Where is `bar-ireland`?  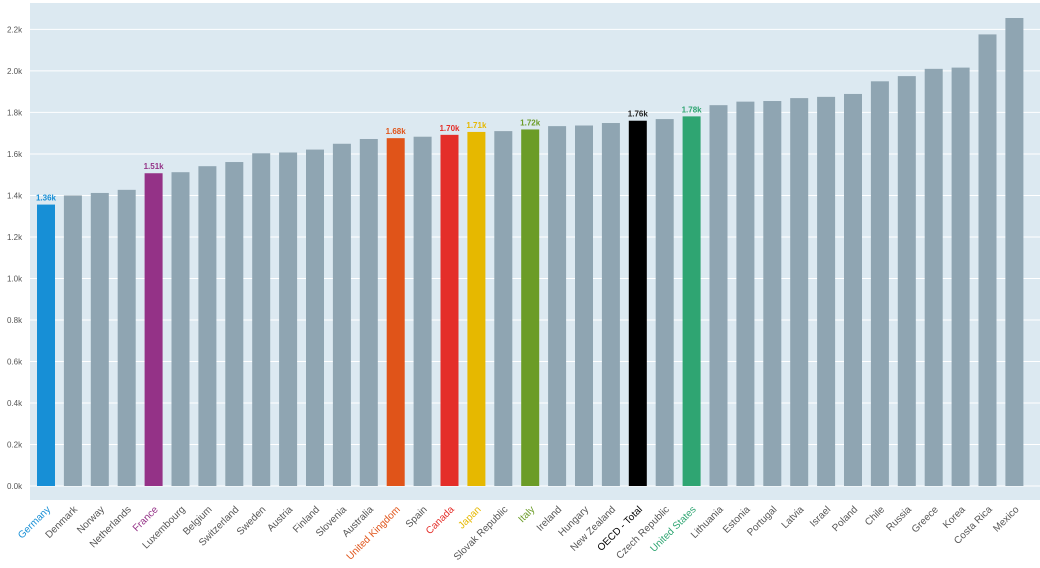
bar-ireland is located at coordinates (557, 306).